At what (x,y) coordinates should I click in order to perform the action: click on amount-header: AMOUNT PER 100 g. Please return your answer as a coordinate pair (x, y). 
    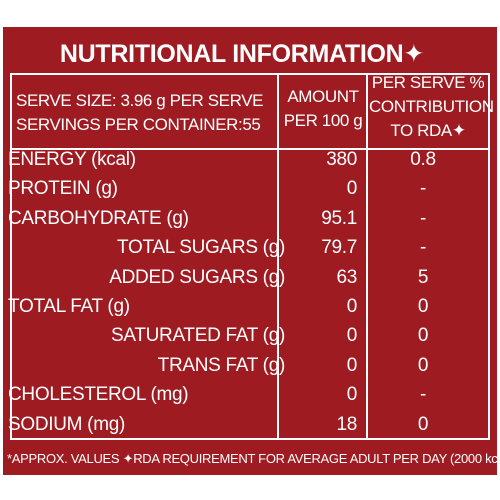
    Looking at the image, I should click on (323, 108).